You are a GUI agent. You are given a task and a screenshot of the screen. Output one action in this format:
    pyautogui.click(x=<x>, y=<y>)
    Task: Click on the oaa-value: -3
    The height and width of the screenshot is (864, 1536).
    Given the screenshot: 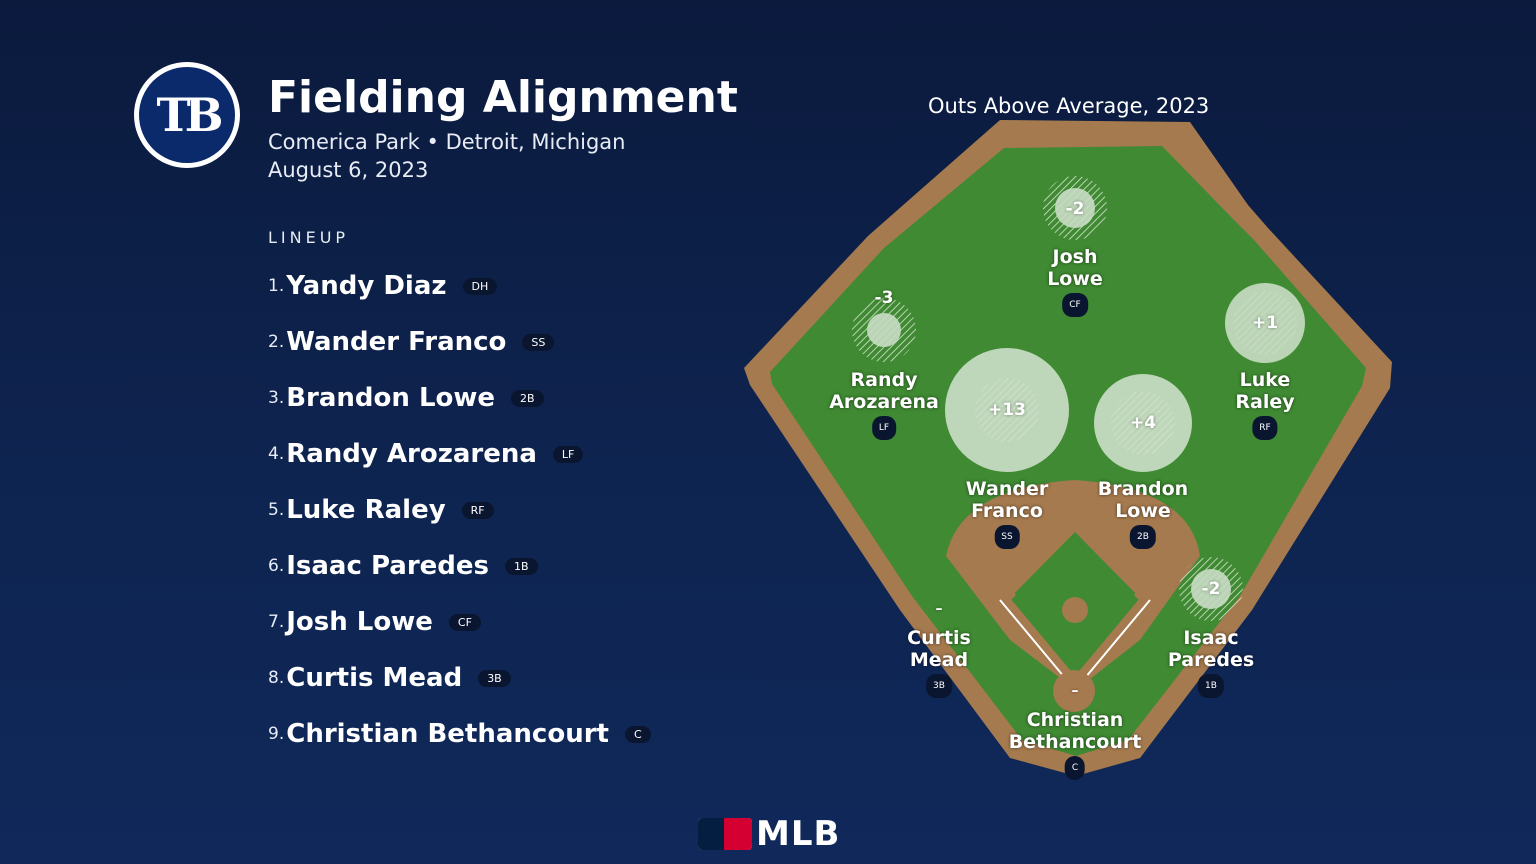 What is the action you would take?
    pyautogui.click(x=884, y=298)
    